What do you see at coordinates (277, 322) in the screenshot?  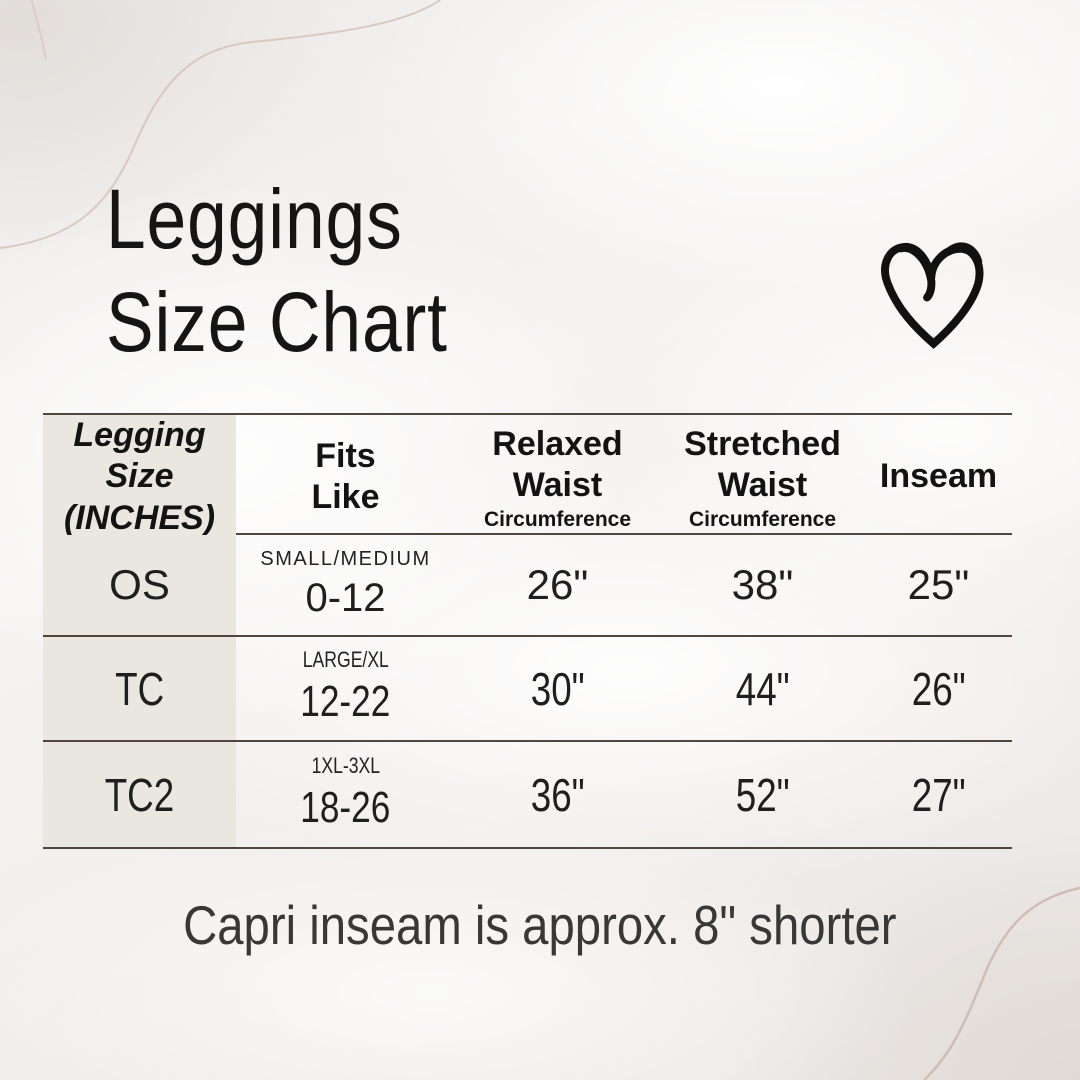 I see `page-title-line2: Size Chart` at bounding box center [277, 322].